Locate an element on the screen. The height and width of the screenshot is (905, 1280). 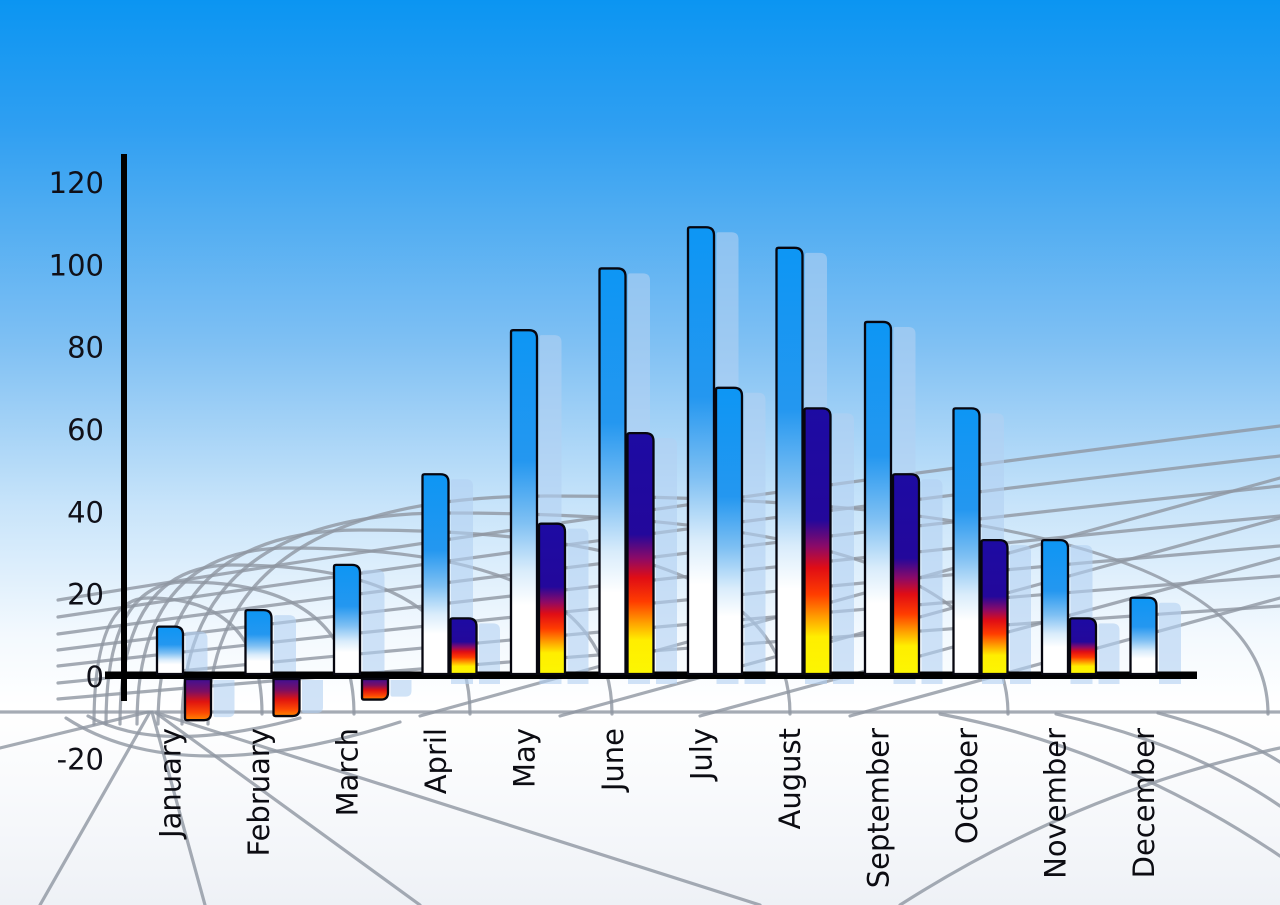
bar-shadow-may-s2 is located at coordinates (578, 606).